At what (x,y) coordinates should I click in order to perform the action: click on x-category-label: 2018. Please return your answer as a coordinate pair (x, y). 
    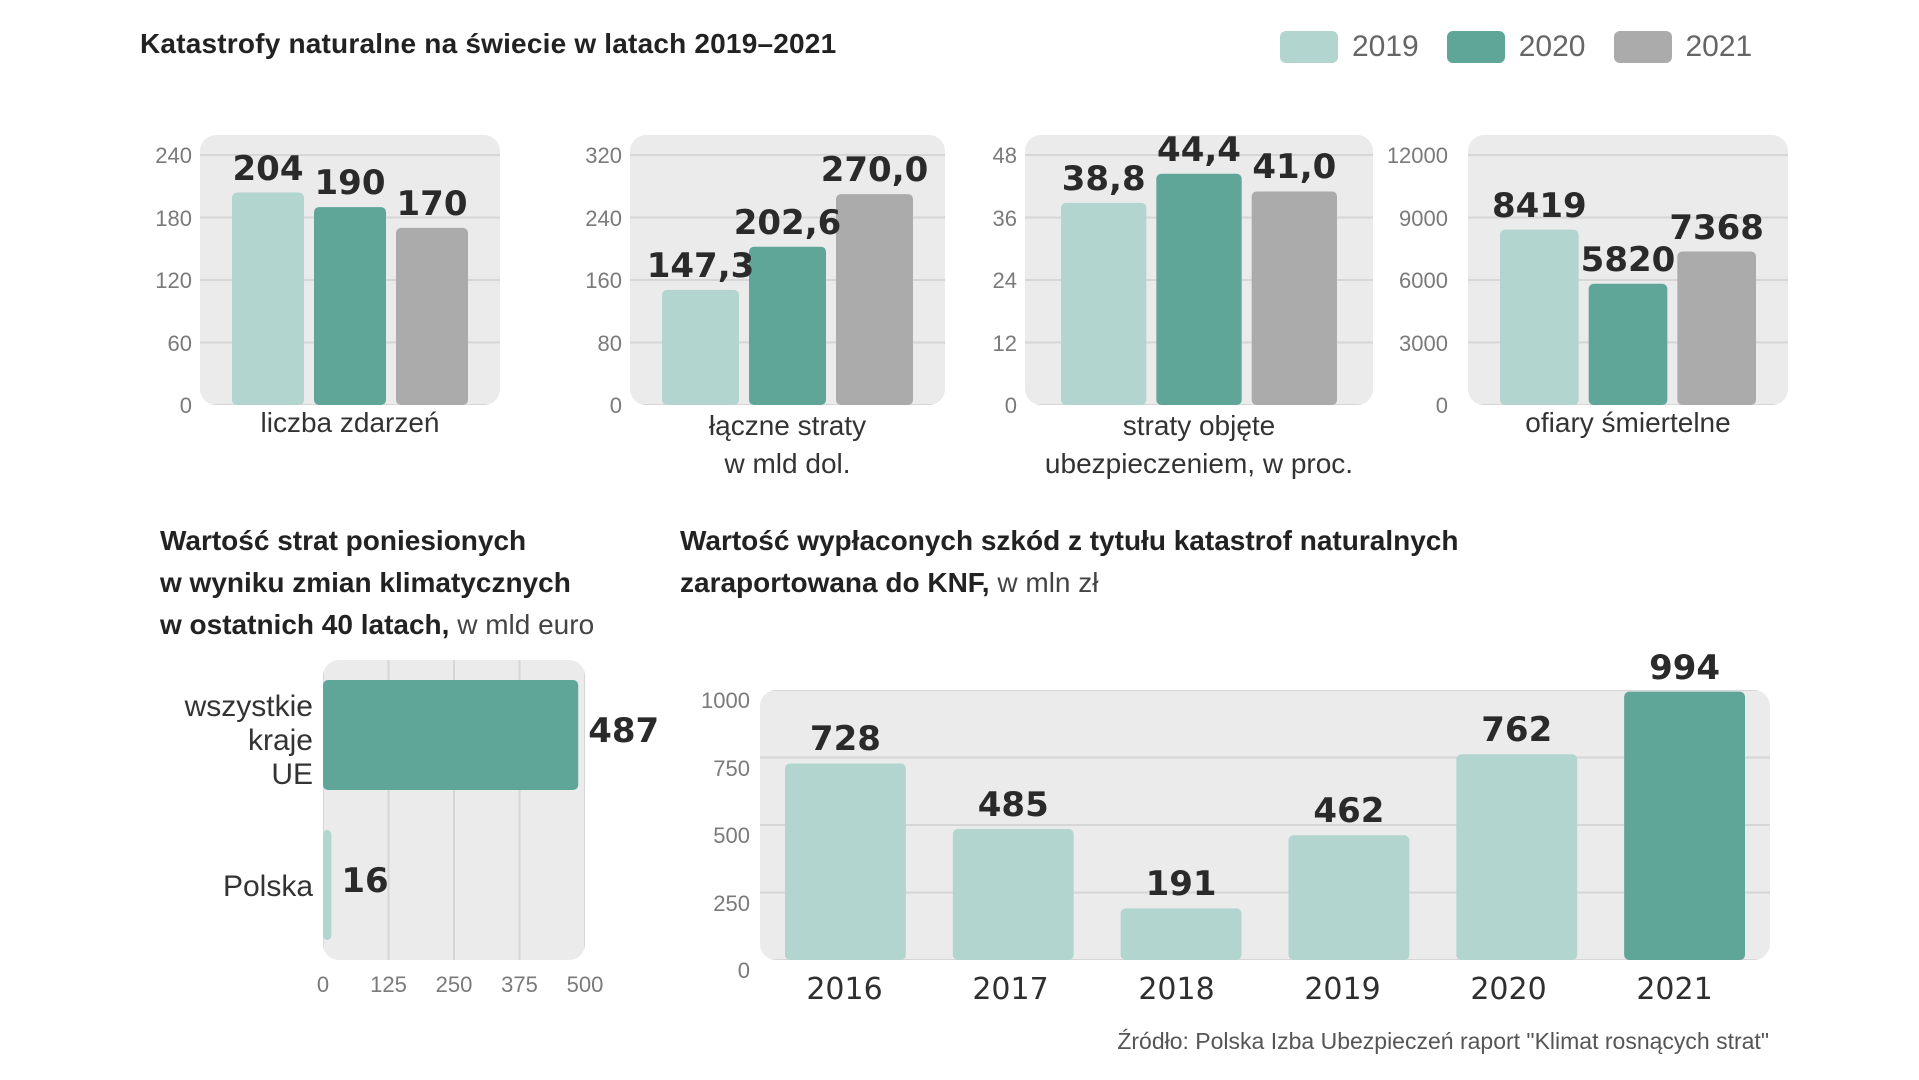
    Looking at the image, I should click on (1176, 989).